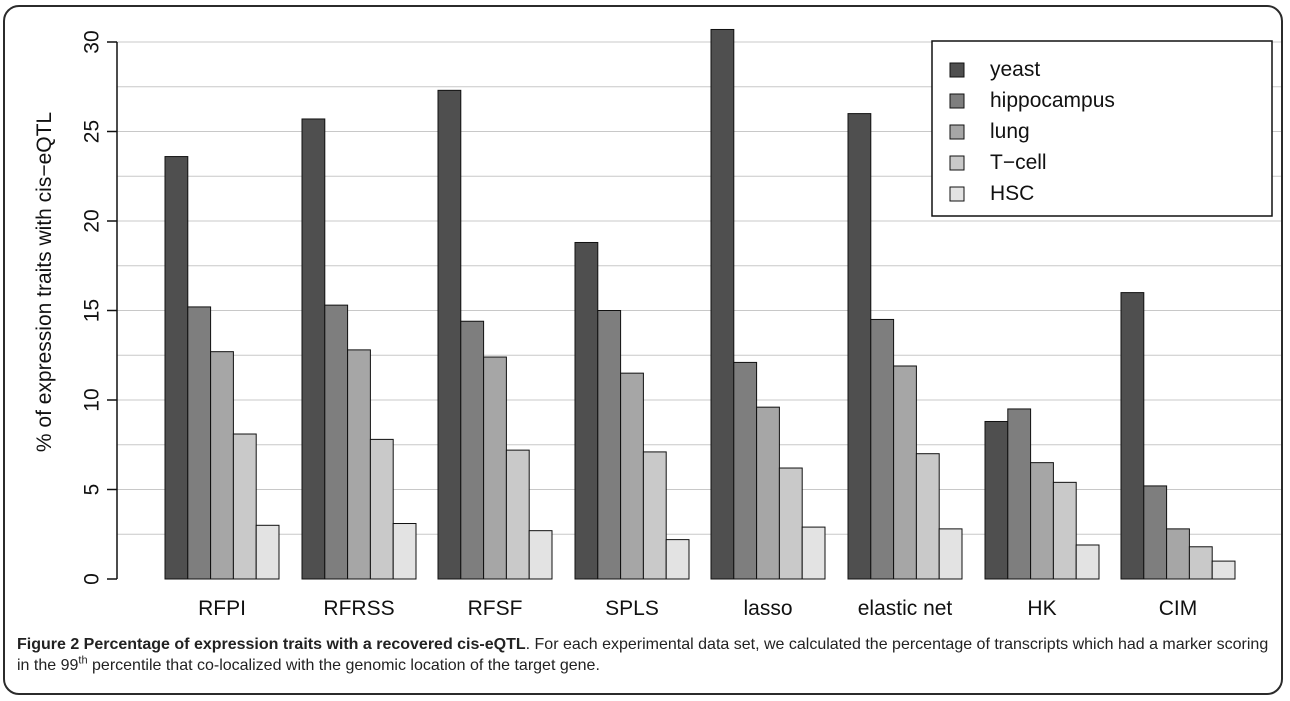 This screenshot has height=701, width=1290. I want to click on x-tick-label: CIM, so click(1178, 608).